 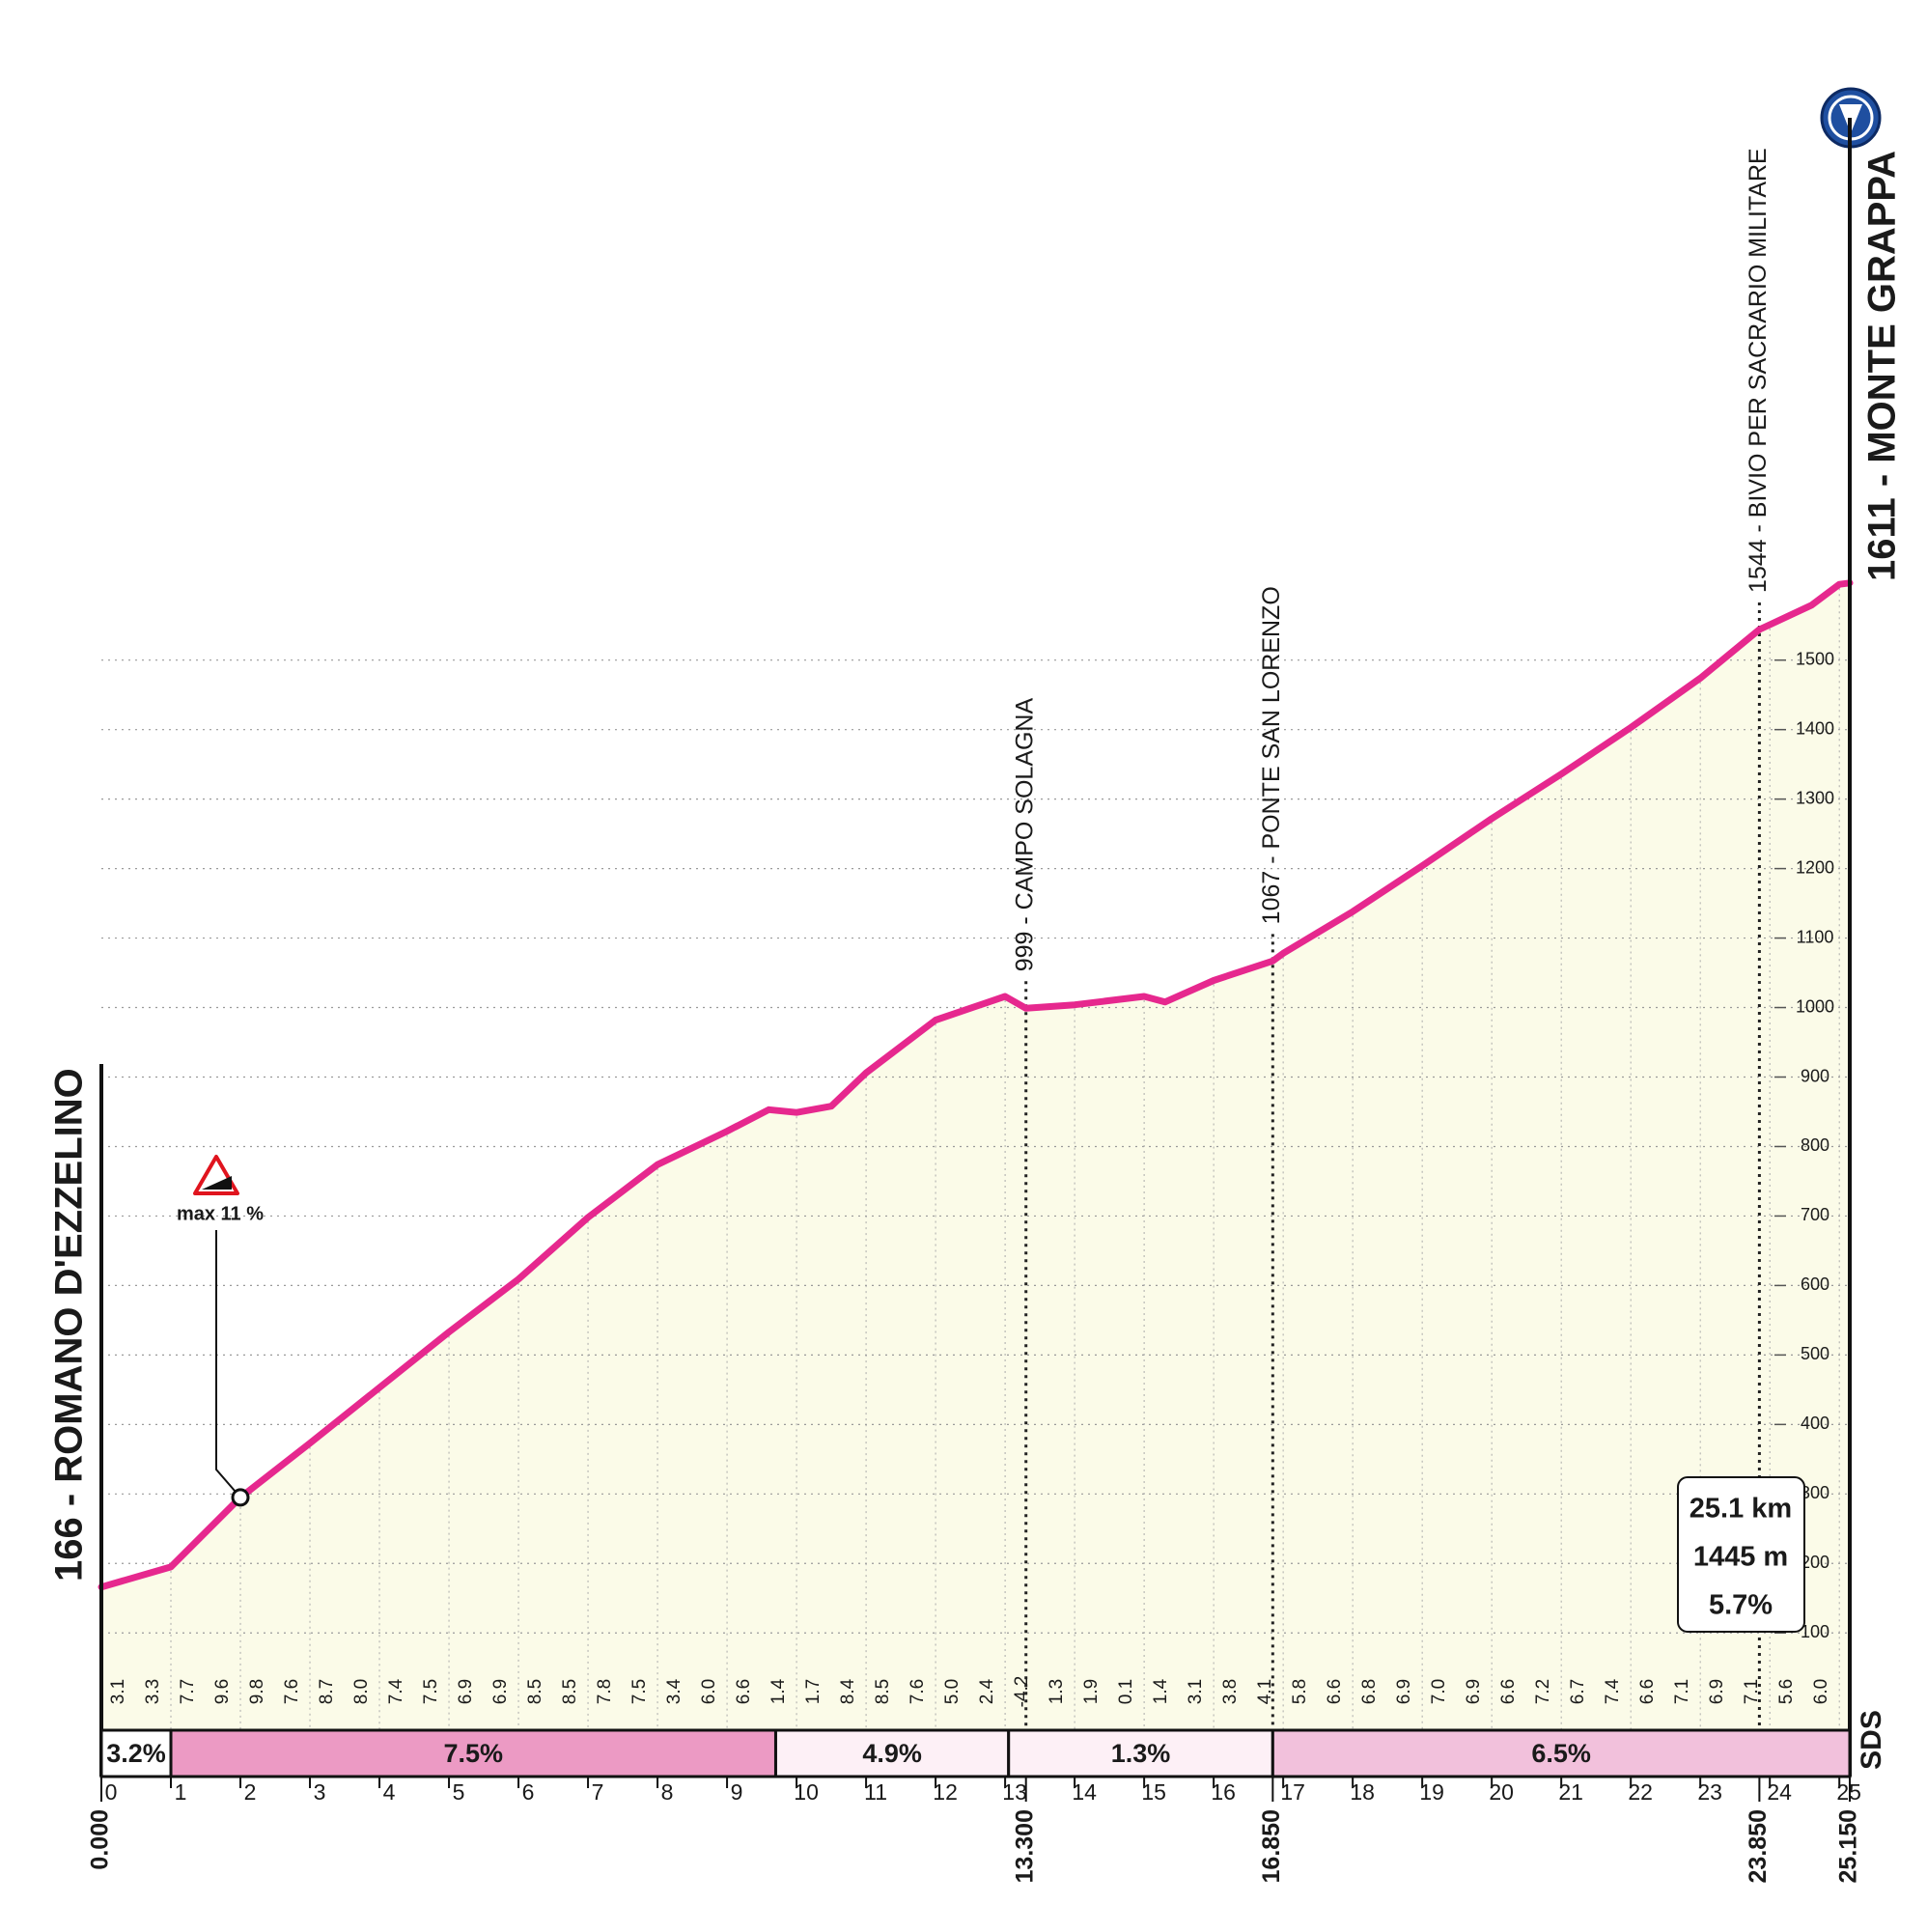 I want to click on x-tick-label: 0, so click(x=111, y=1792).